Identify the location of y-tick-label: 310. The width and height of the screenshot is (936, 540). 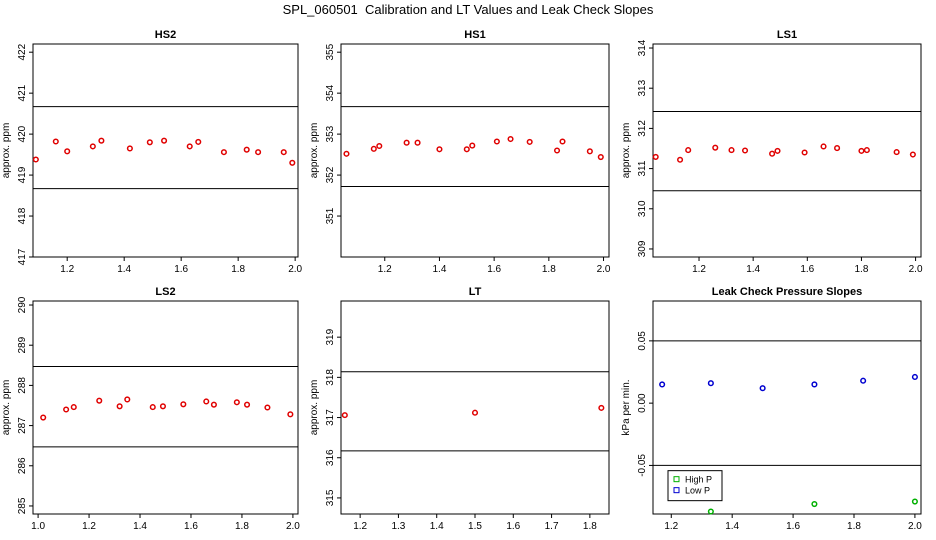
(642, 208).